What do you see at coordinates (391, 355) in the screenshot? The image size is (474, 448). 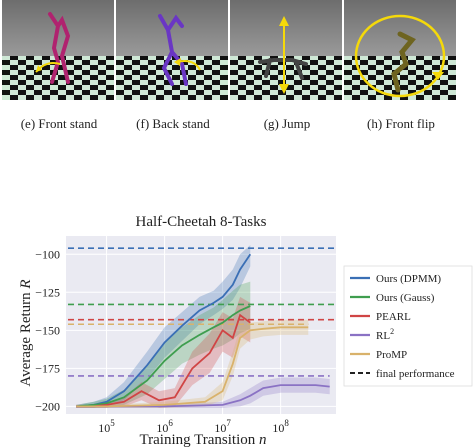 I see `legend-label: ProMP` at bounding box center [391, 355].